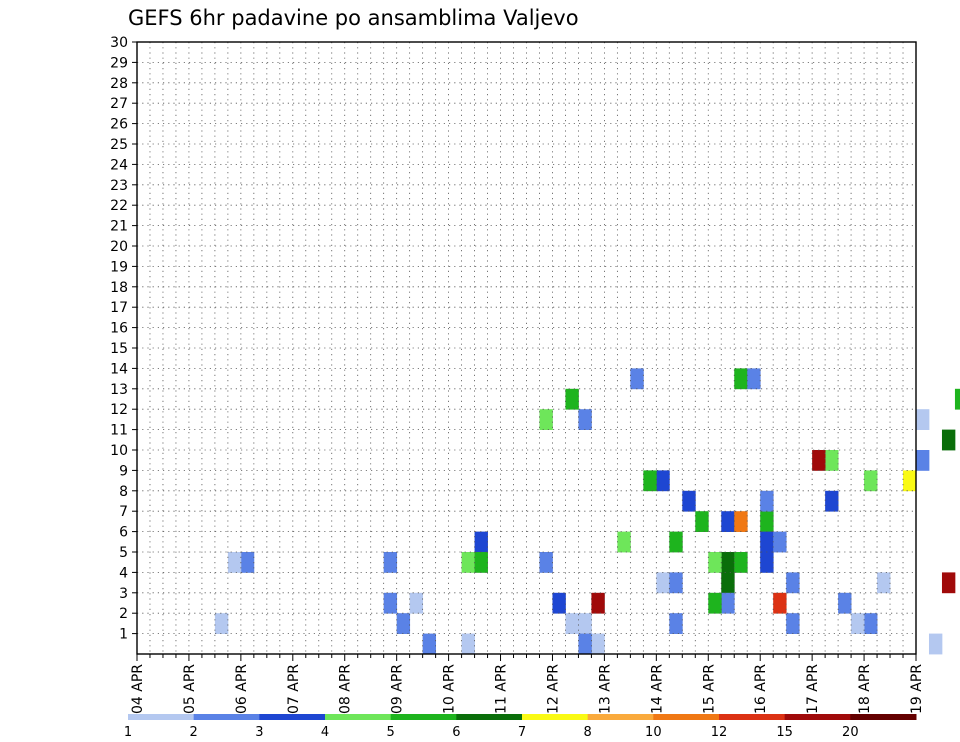  Describe the element at coordinates (119, 125) in the screenshot. I see `y-tick-label: 26` at that location.